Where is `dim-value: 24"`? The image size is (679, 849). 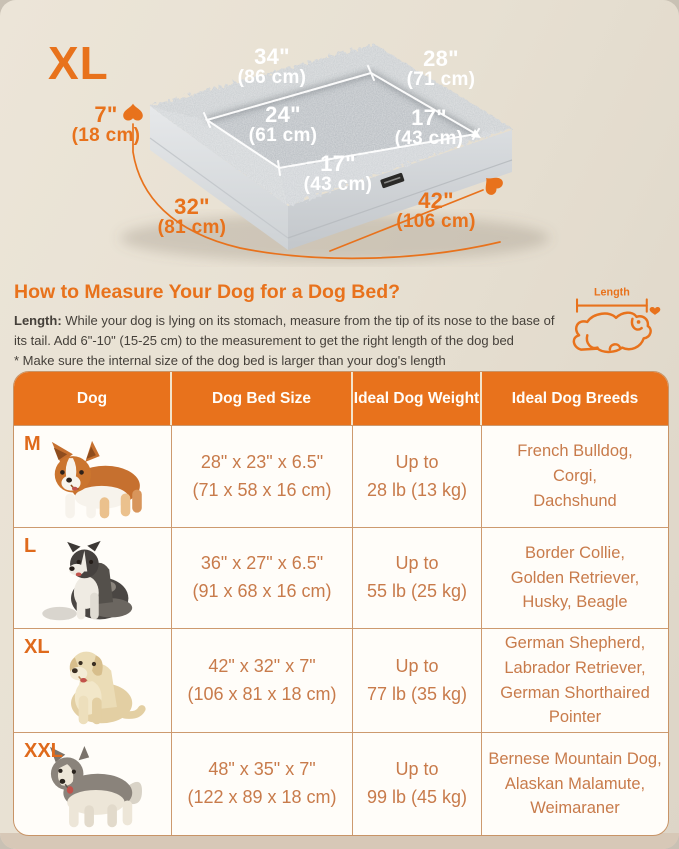
dim-value: 24" is located at coordinates (283, 114).